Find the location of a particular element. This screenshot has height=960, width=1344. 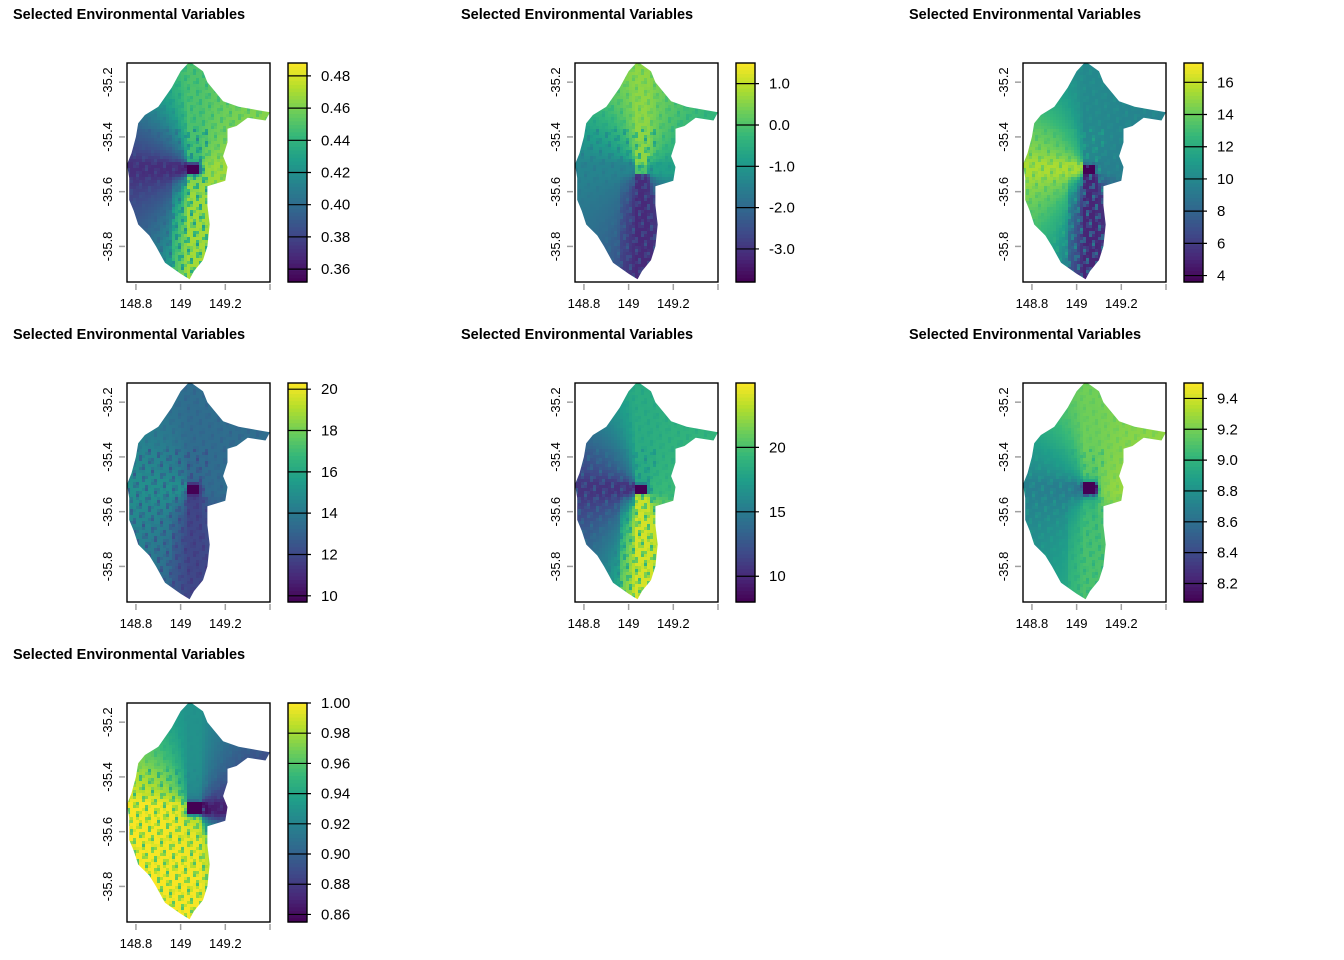

legend-tick-label: 0.86 is located at coordinates (335, 914).